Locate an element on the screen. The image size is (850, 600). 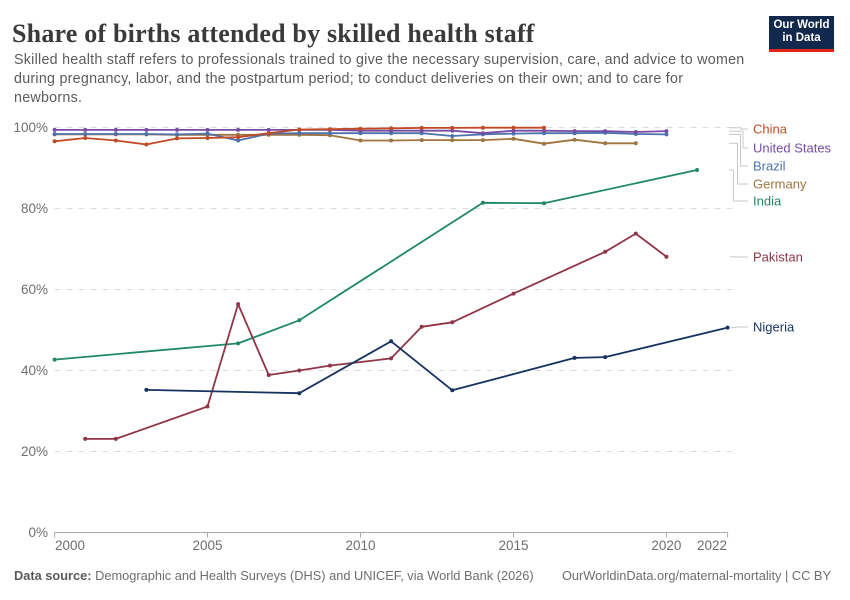
svg-text: 100% is located at coordinates (30, 127).